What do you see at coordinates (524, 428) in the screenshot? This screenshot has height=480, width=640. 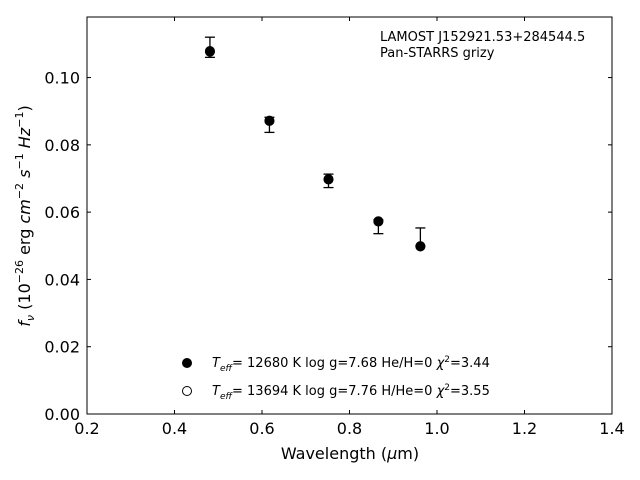 I see `x-tick-label: 1.2` at bounding box center [524, 428].